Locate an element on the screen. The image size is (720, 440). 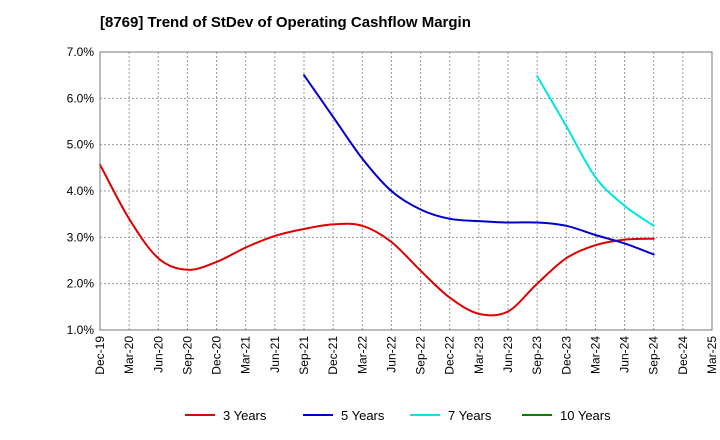
x-tick-label: Dec-24 is located at coordinates (683, 355).